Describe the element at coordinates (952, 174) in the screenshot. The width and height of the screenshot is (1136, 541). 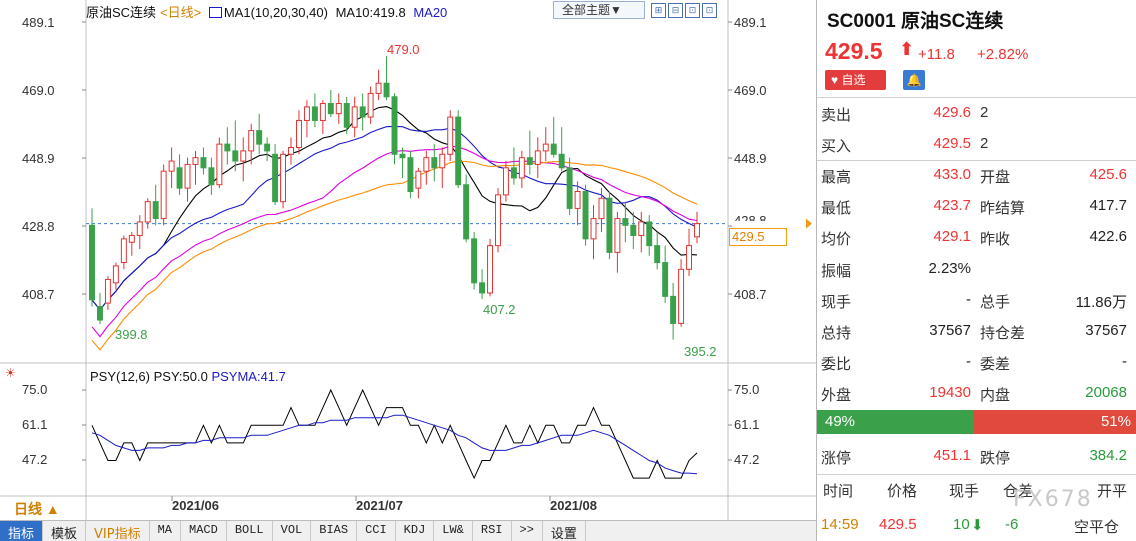
I see `stat-value: 433.0` at that location.